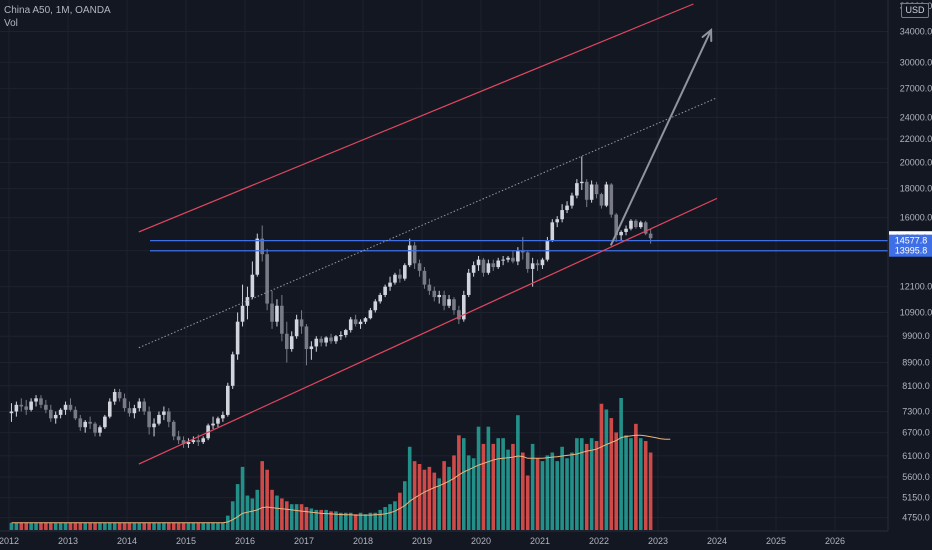 The width and height of the screenshot is (932, 550). I want to click on time-tick-label: 2022, so click(599, 541).